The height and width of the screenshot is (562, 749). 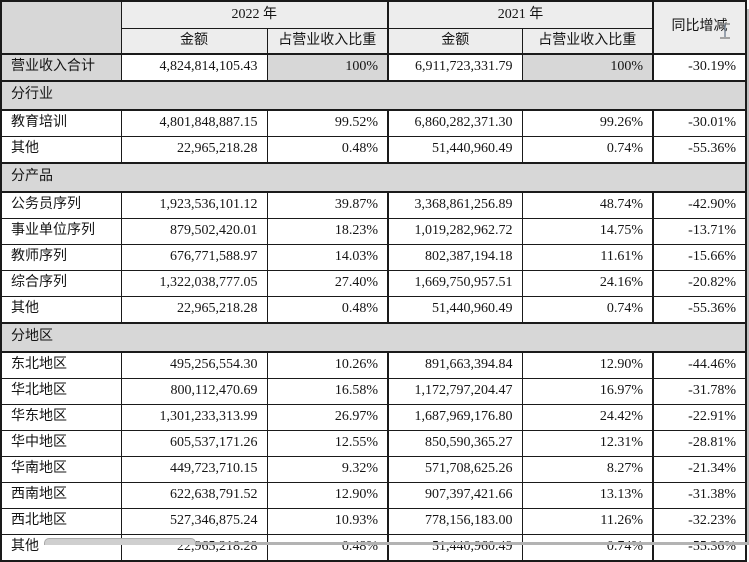 What do you see at coordinates (61, 205) in the screenshot?
I see `row-label: 公务员序列` at bounding box center [61, 205].